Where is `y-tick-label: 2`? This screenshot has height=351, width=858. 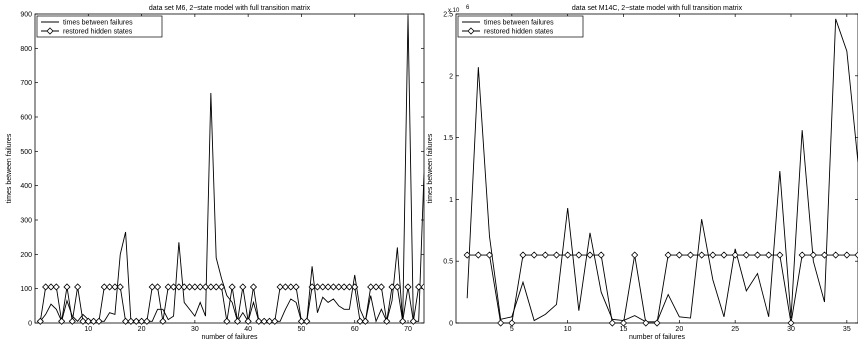 y-tick-label: 2 is located at coordinates (451, 76).